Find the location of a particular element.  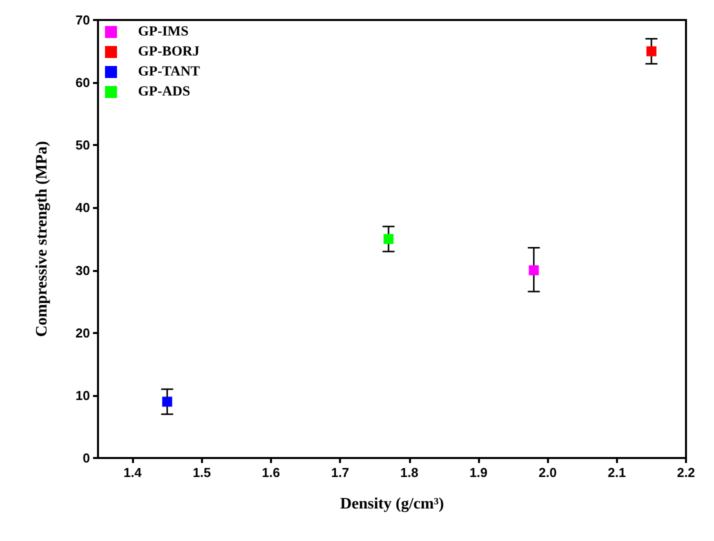

y-tick-label: 50 is located at coordinates (83, 145).